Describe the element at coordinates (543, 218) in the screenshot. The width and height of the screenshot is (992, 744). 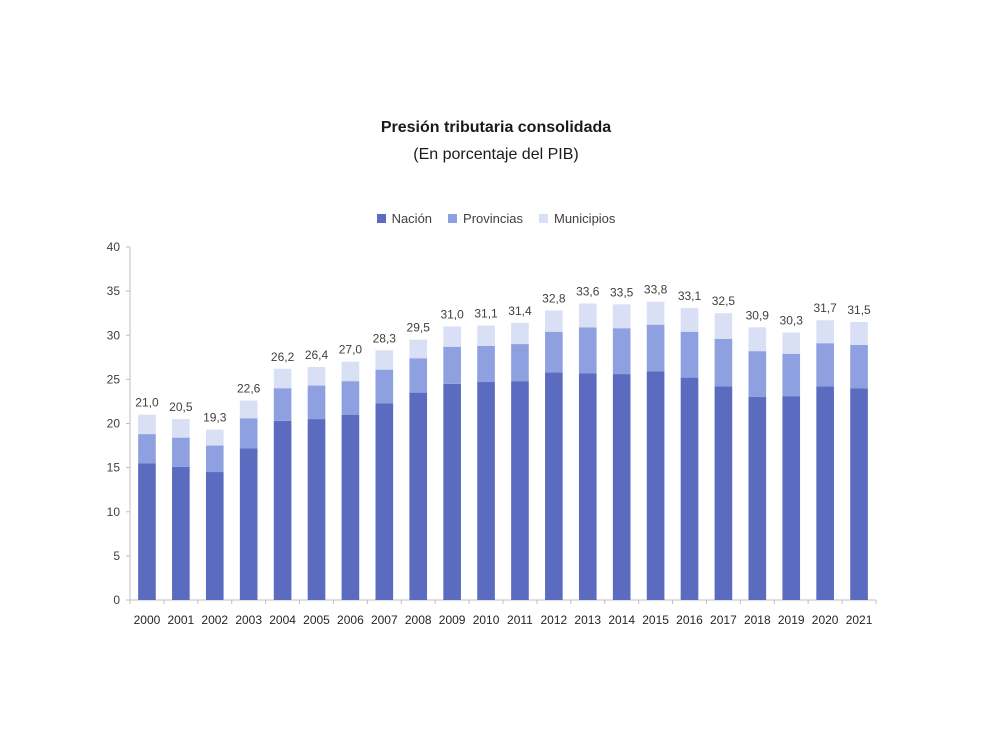
I see `legend-swatch-municipios` at that location.